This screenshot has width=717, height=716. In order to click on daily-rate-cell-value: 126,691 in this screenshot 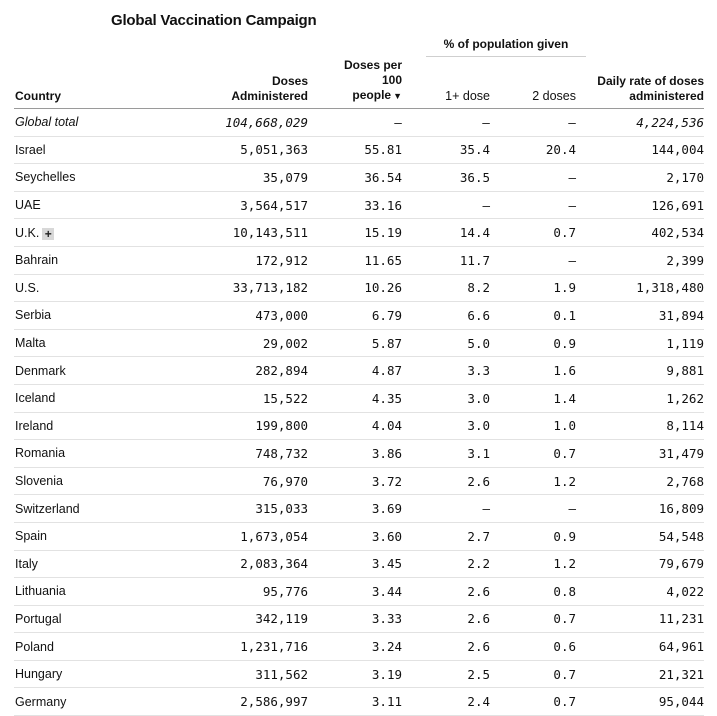, I will do `click(677, 205)`.